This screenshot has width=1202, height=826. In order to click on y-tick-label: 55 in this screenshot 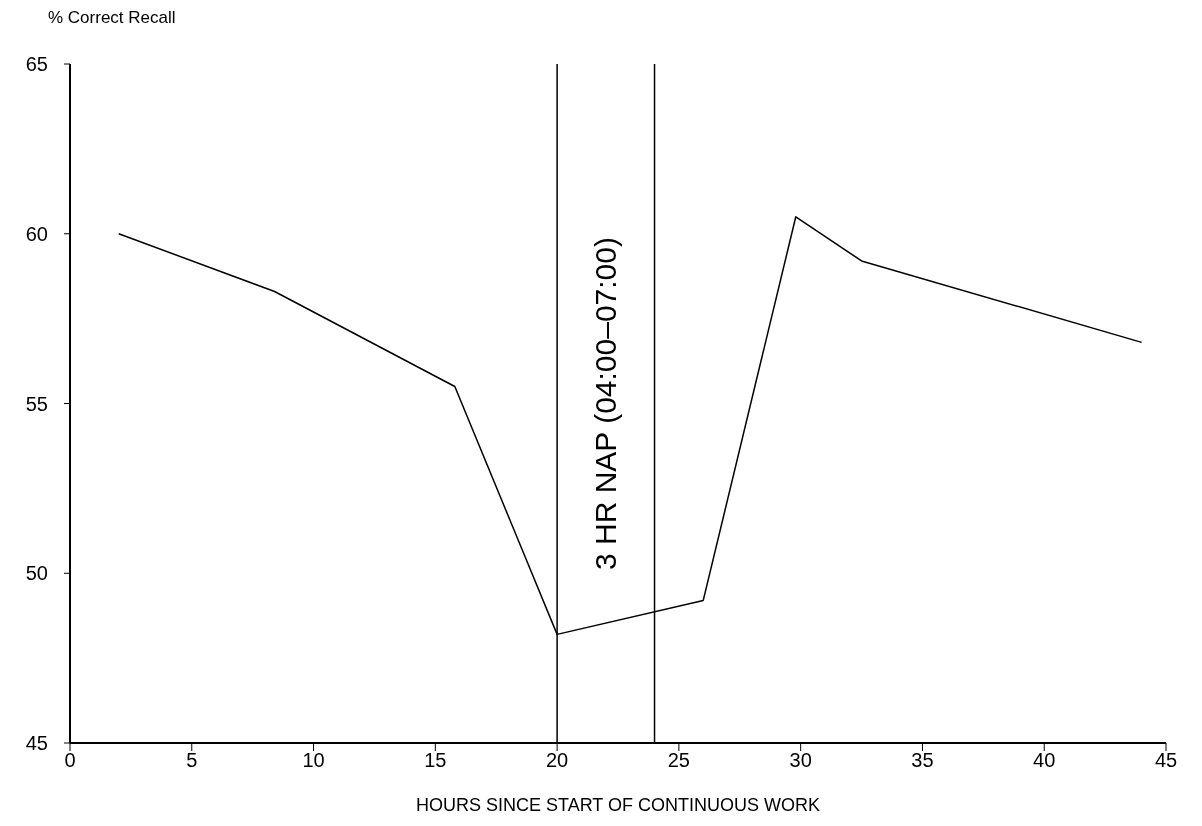, I will do `click(36, 403)`.